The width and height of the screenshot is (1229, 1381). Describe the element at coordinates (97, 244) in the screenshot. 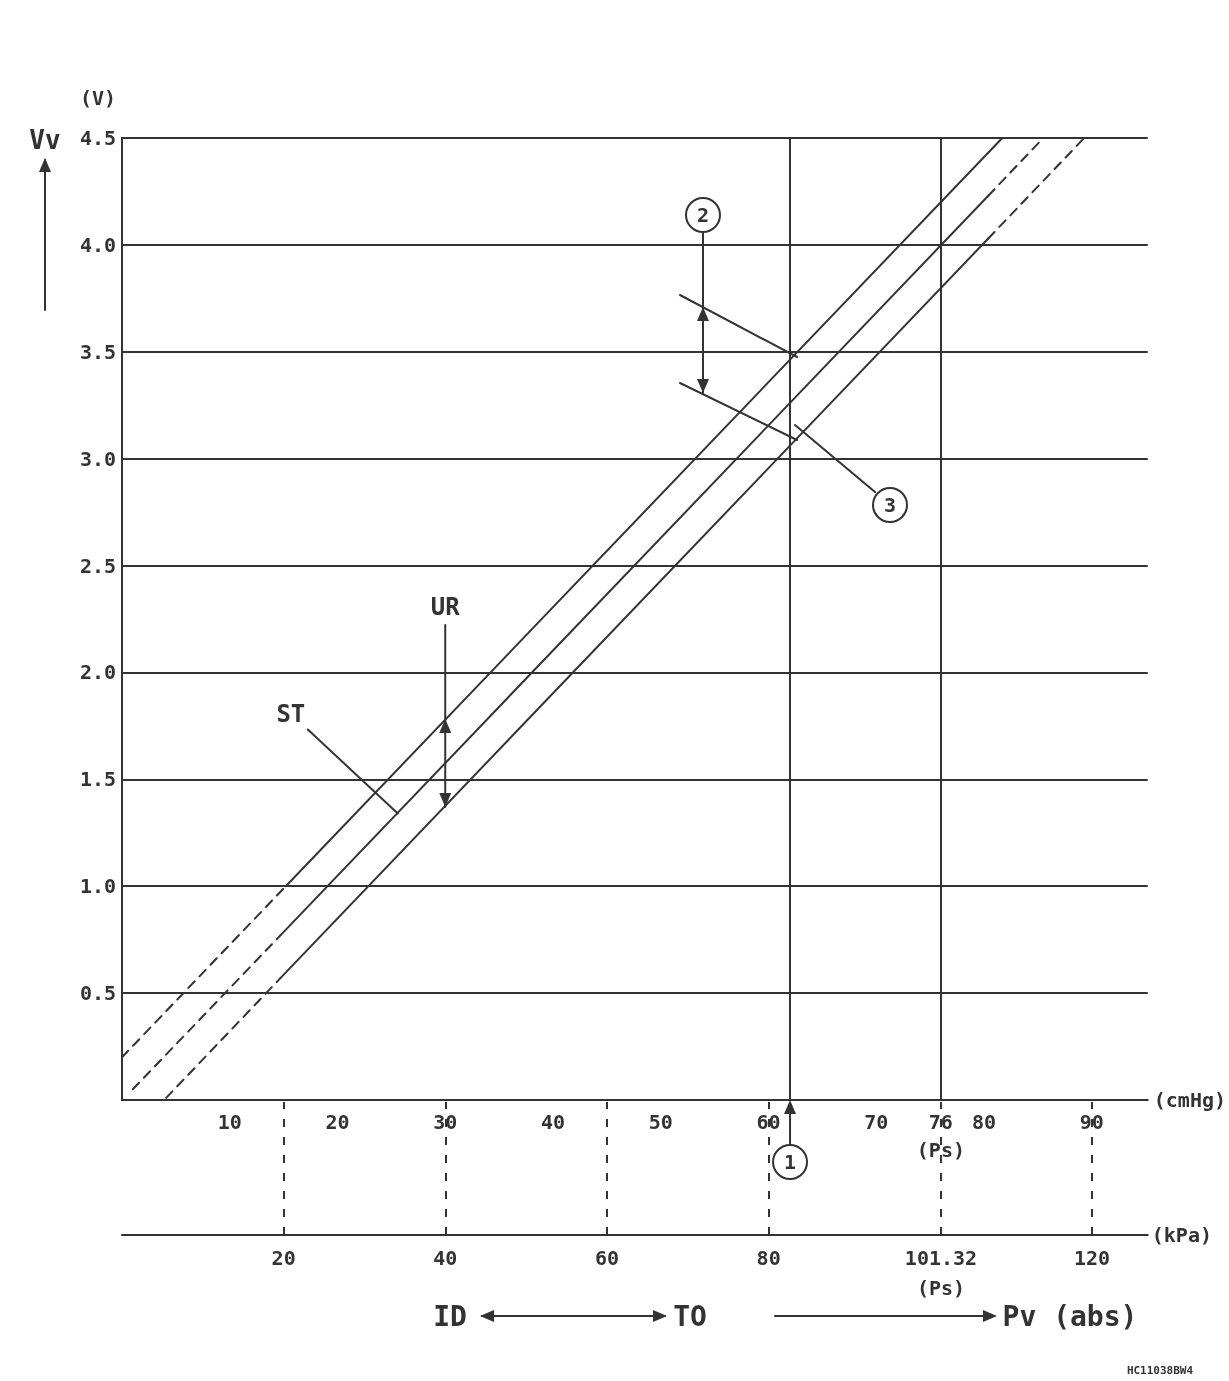

I see `y-tick-label: 4.0` at that location.